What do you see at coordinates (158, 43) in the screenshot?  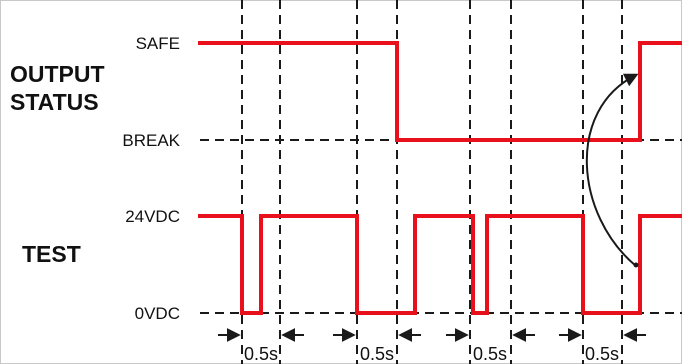 I see `safe-level-label: SAFE` at bounding box center [158, 43].